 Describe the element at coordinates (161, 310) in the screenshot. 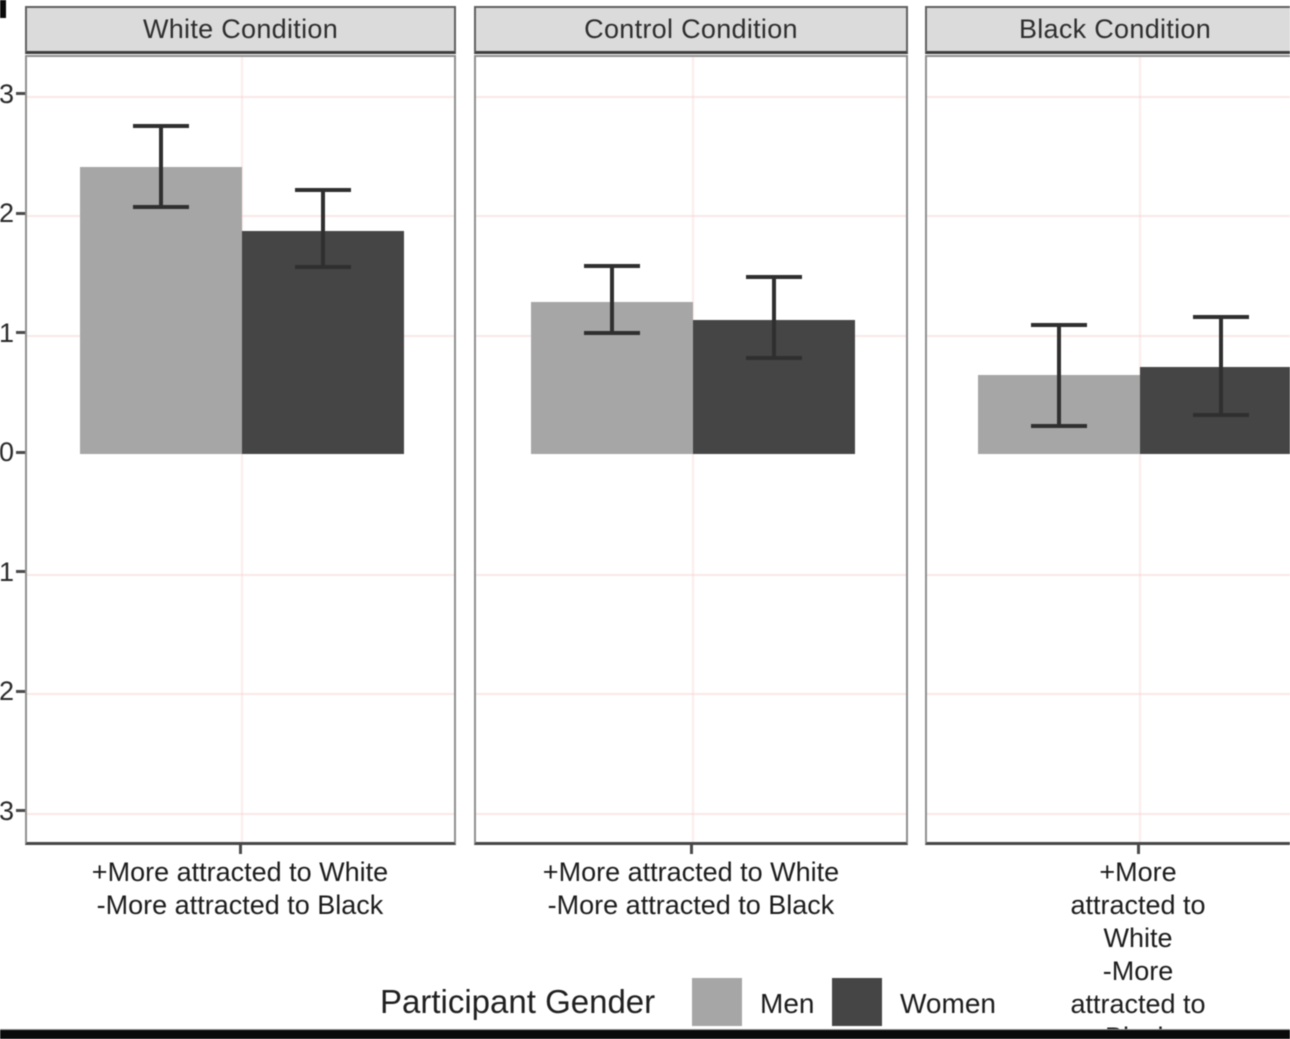

I see `bar-men` at that location.